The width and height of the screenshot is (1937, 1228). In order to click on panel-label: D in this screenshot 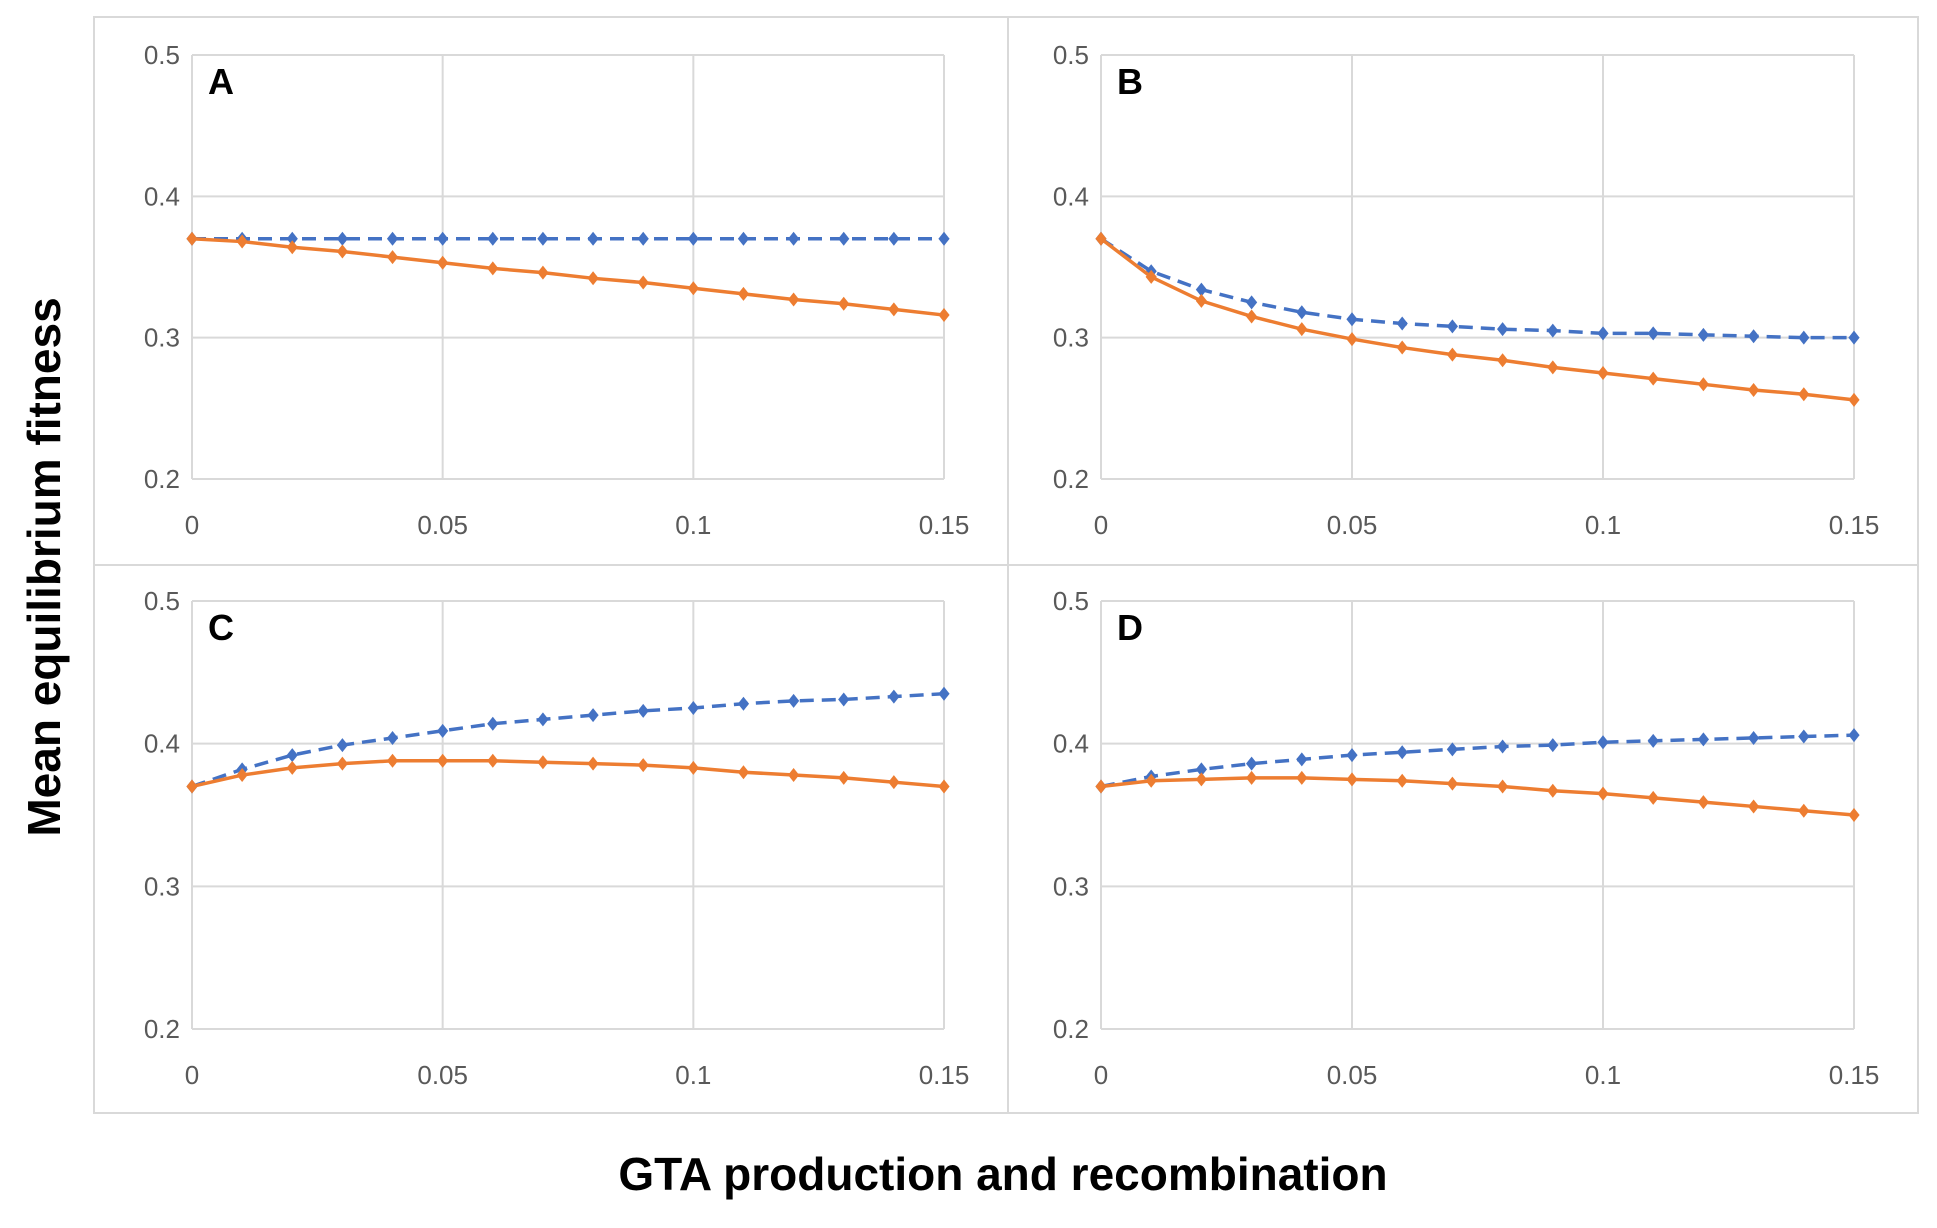, I will do `click(1130, 627)`.